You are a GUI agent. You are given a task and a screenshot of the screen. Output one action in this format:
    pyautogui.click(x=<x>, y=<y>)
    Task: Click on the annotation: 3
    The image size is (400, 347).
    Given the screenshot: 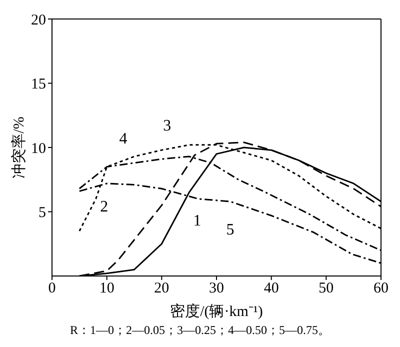 What is the action you would take?
    pyautogui.click(x=167, y=126)
    